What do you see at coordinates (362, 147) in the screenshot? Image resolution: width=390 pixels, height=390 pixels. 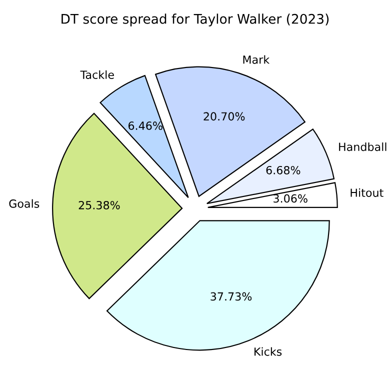 I see `slice-label: Handball` at bounding box center [362, 147].